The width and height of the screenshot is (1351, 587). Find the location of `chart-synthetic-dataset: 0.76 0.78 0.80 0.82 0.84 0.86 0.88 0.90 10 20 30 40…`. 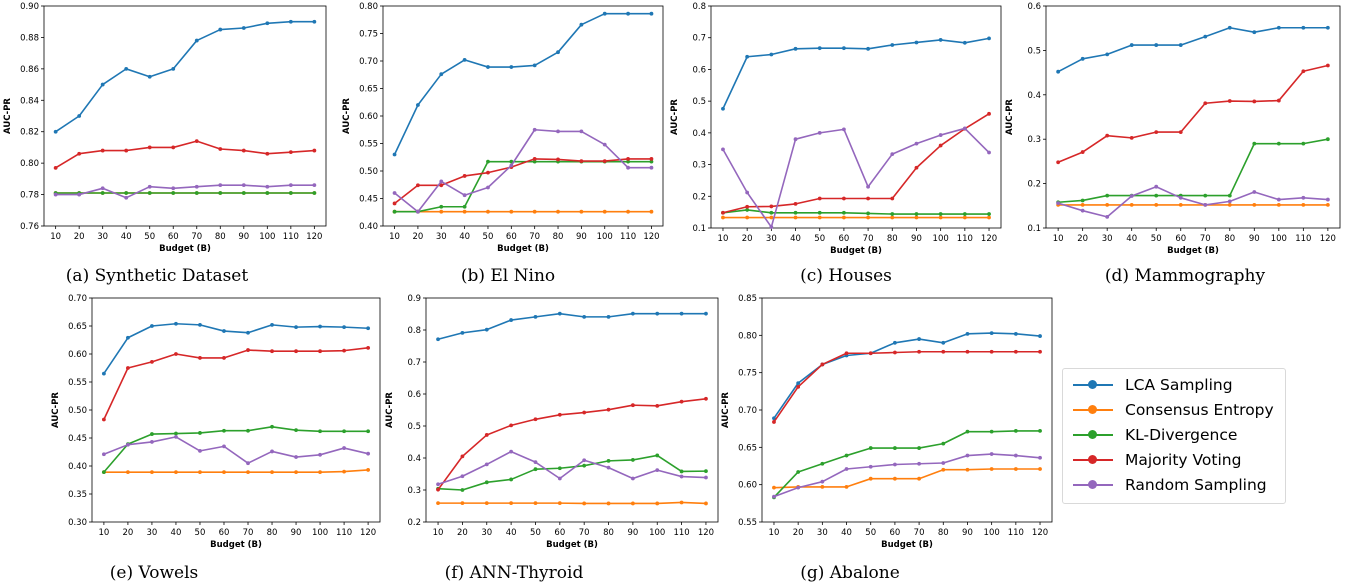

chart-synthetic-dataset: 0.76 0.78 0.80 0.82 0.84 0.86 0.88 0.90 10 20 30 40… is located at coordinates (167, 145).